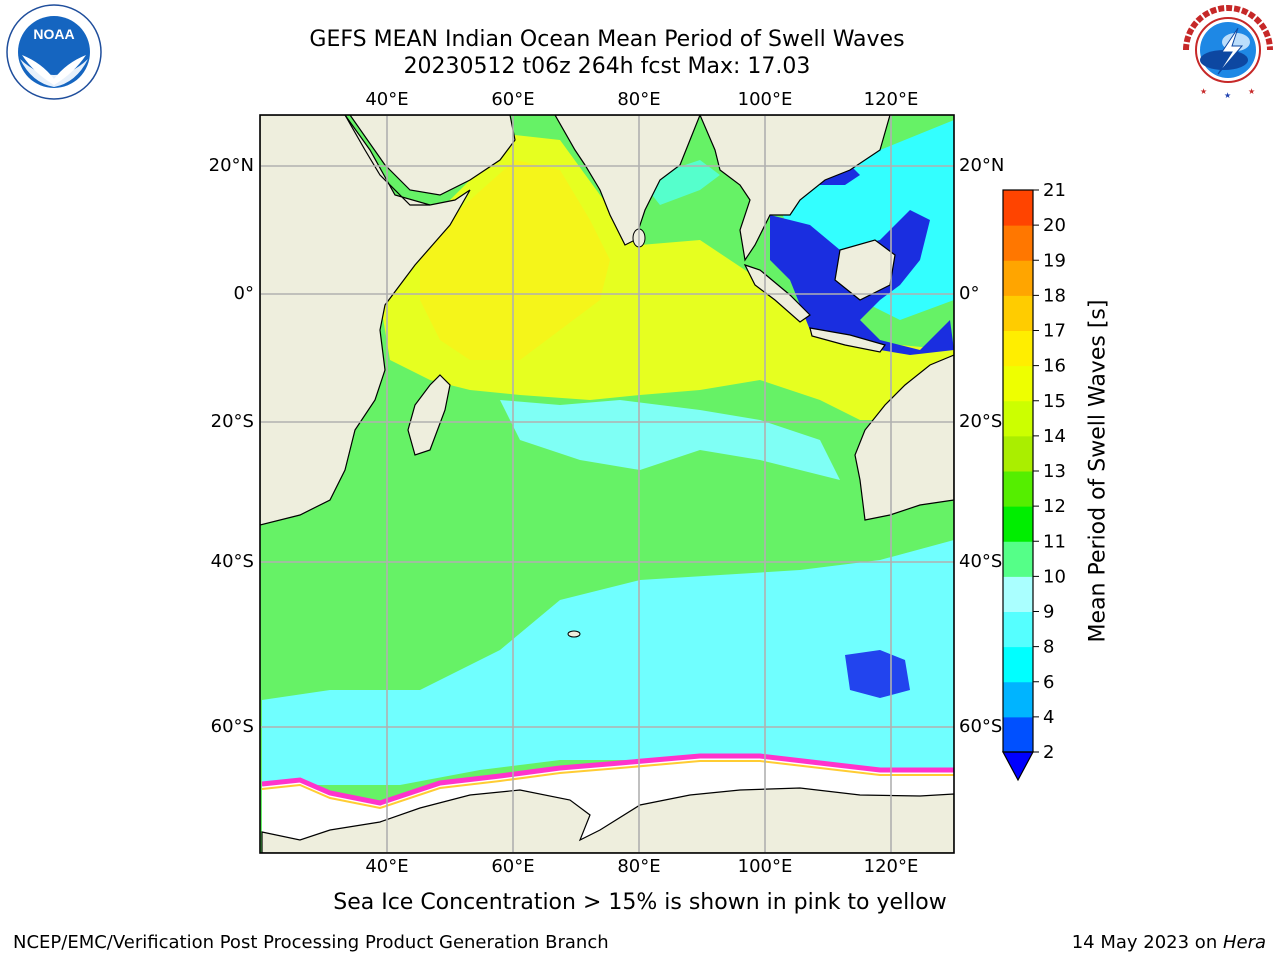 Image resolution: width=1280 pixels, height=960 pixels. What do you see at coordinates (232, 561) in the screenshot?
I see `lat-tick-left: 40°S` at bounding box center [232, 561].